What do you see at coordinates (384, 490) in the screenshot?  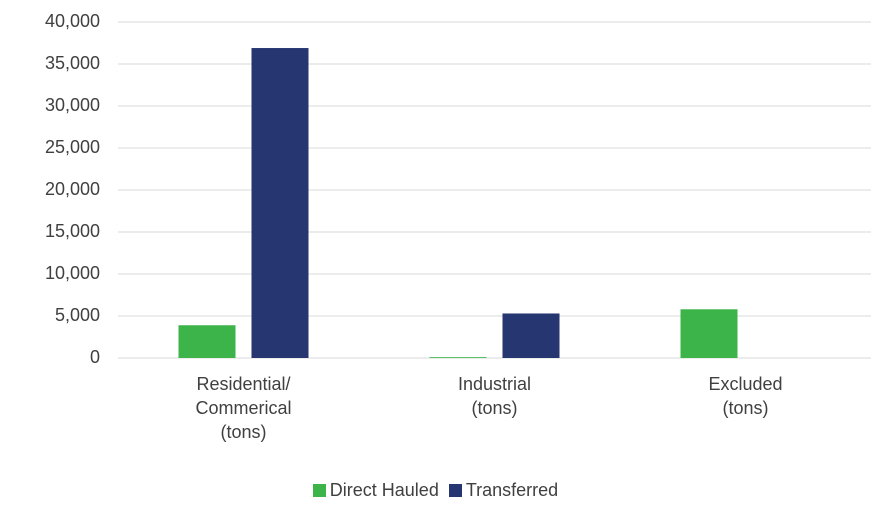 I see `legend-label: Direct Hauled` at bounding box center [384, 490].